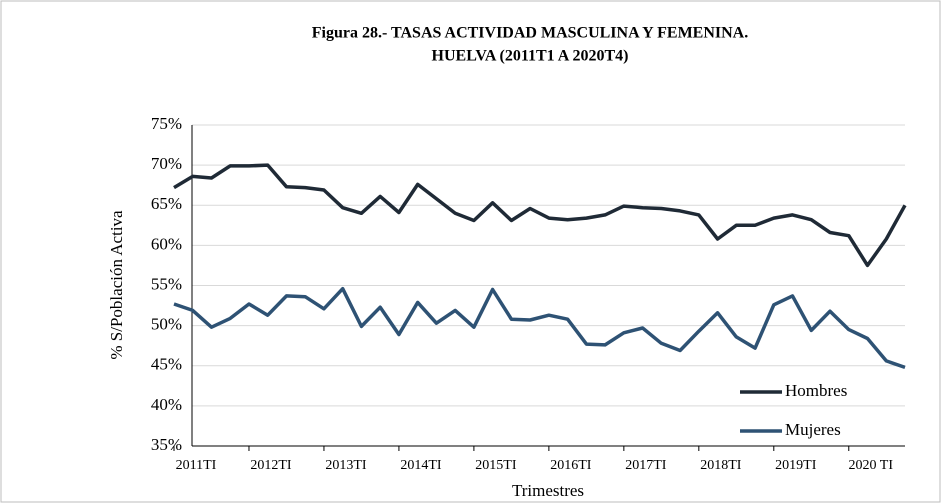 The height and width of the screenshot is (503, 941). Describe the element at coordinates (166, 444) in the screenshot. I see `y-tick-label: 35%` at that location.